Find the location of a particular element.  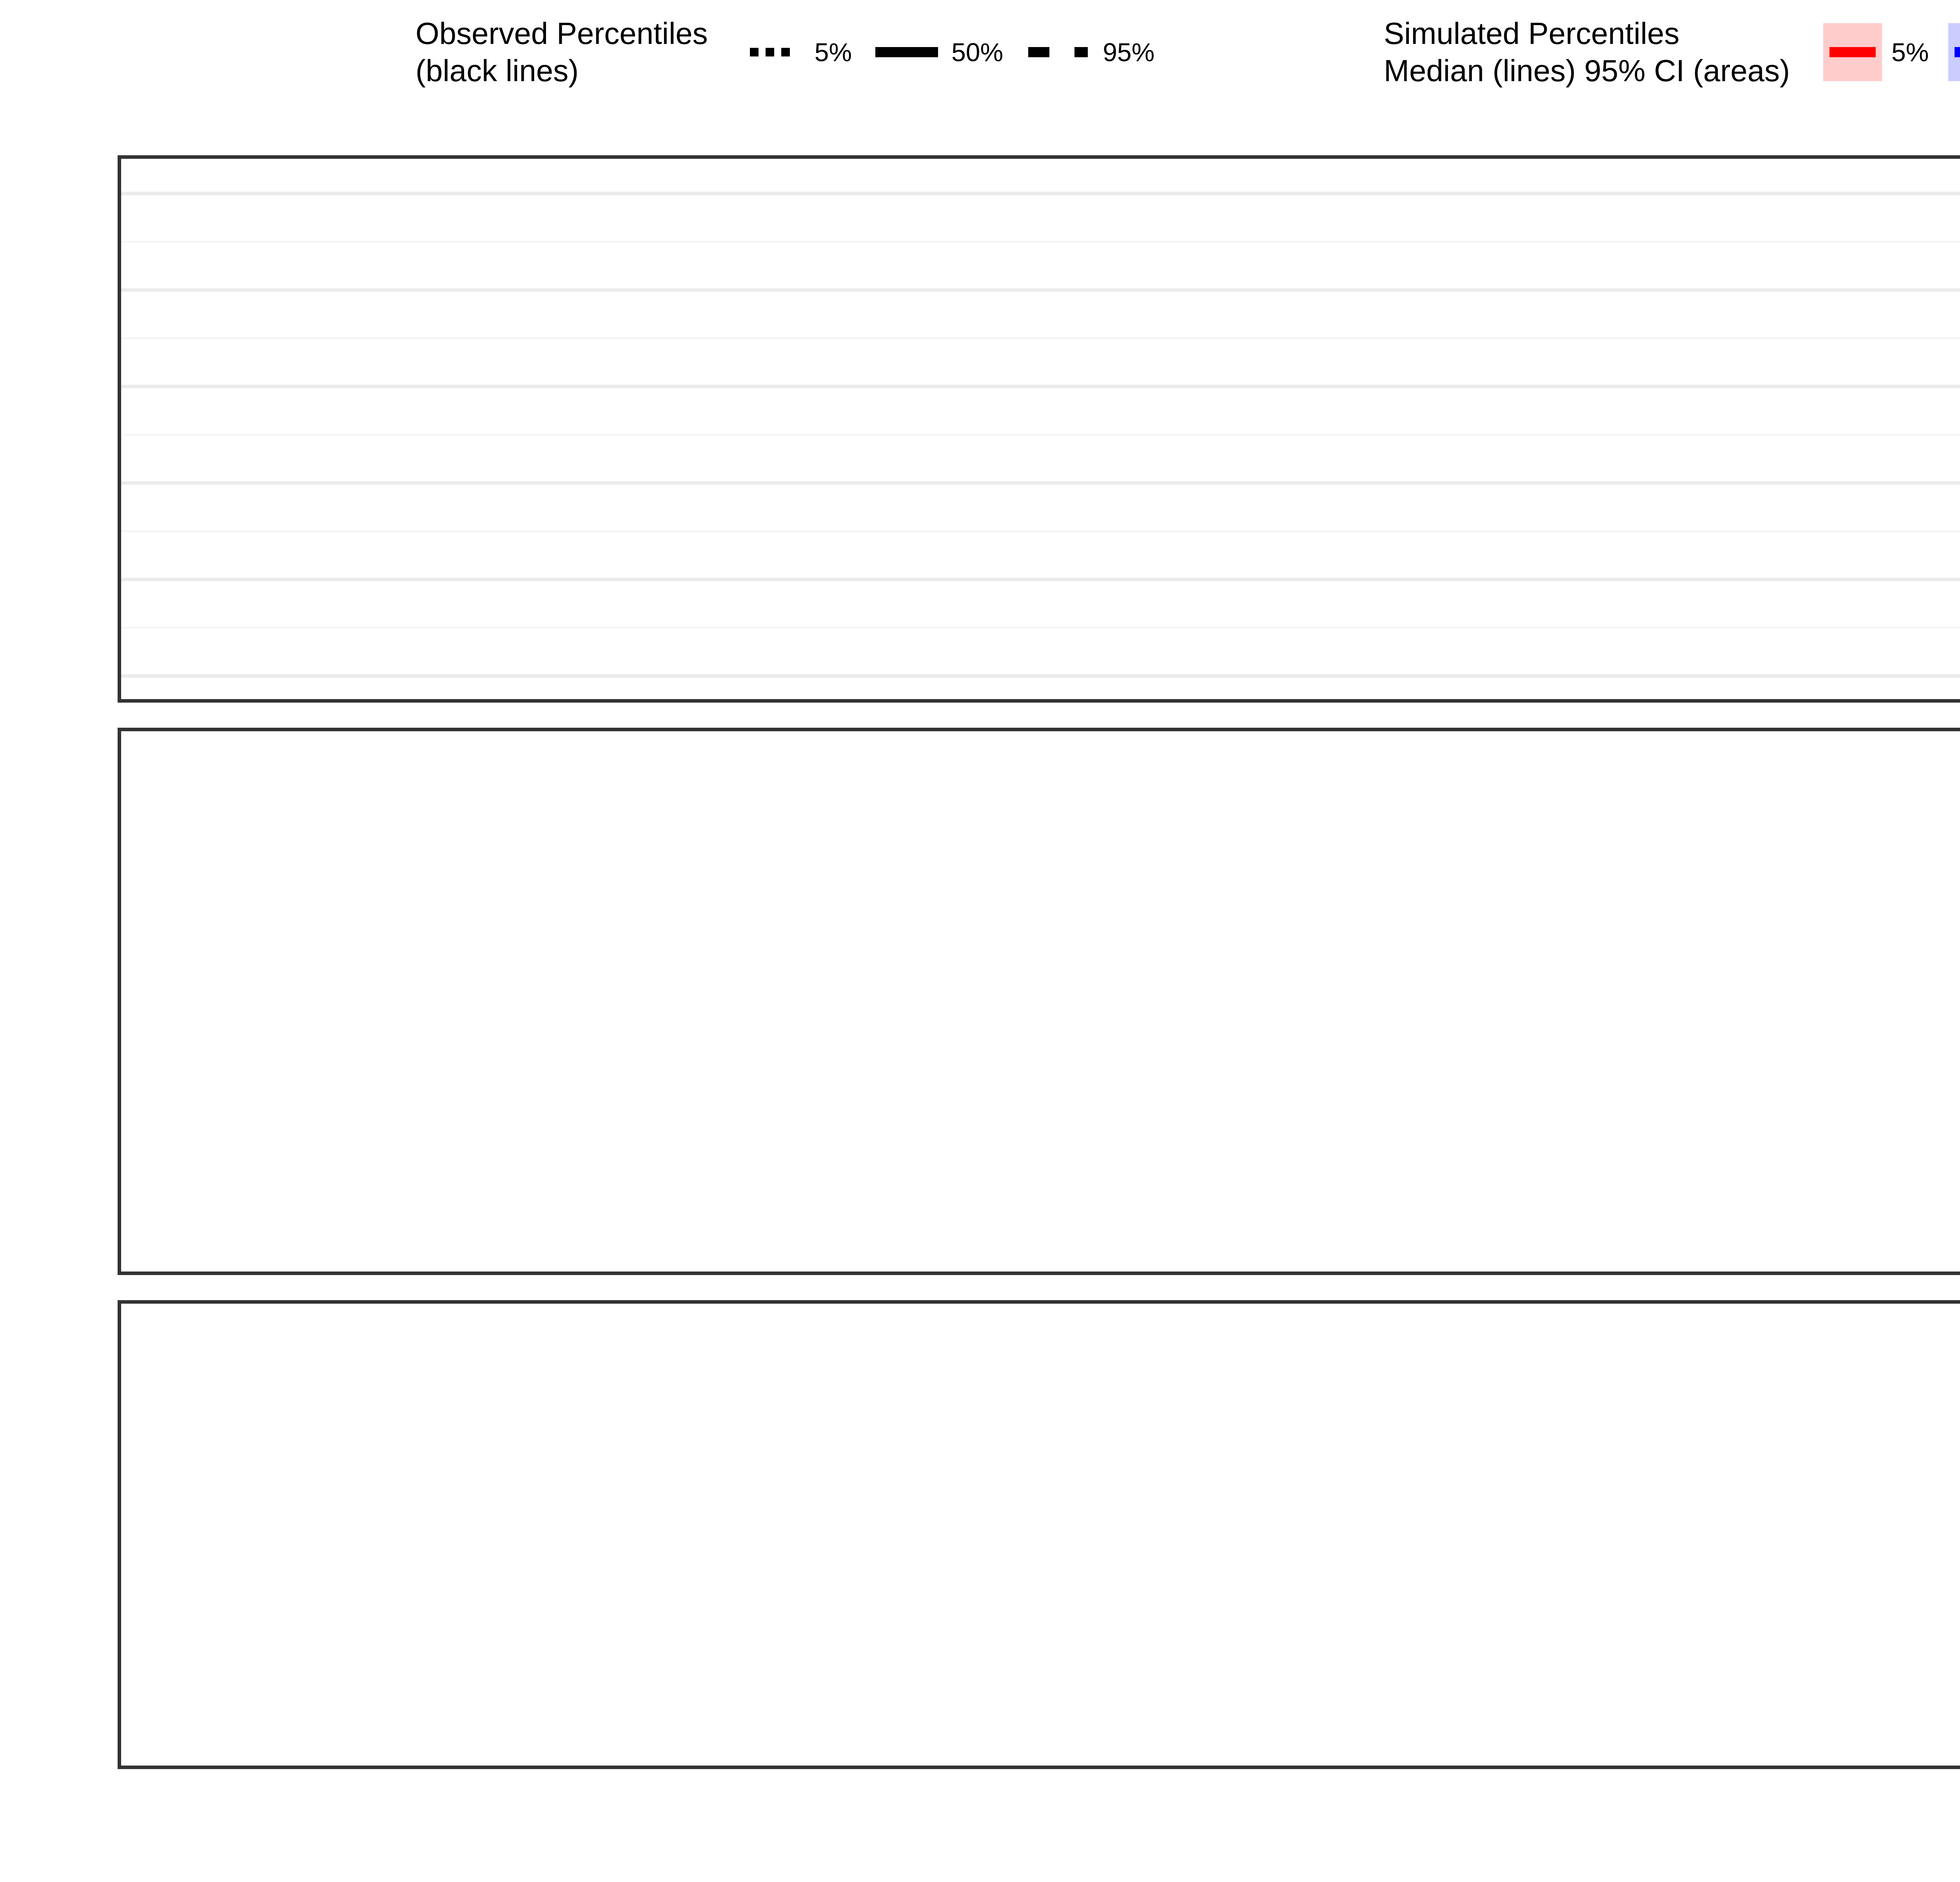

legend-observed-title: Observed Percentiles (black lines) is located at coordinates (562, 52).